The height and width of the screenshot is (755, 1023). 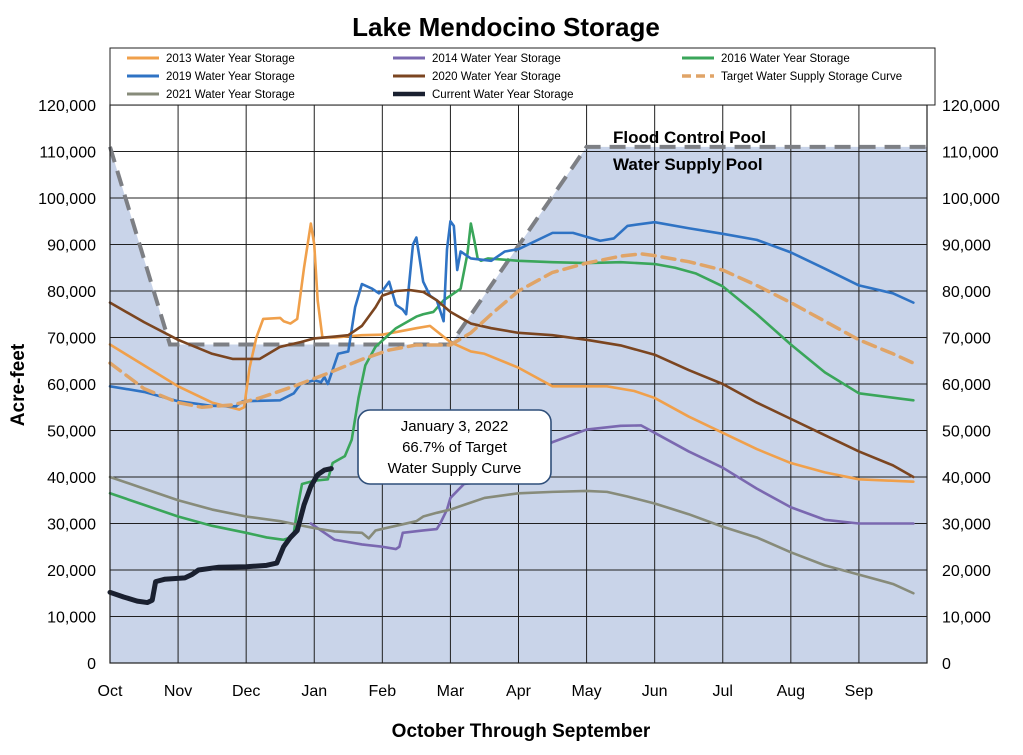 I want to click on legend-box, so click(x=522, y=76).